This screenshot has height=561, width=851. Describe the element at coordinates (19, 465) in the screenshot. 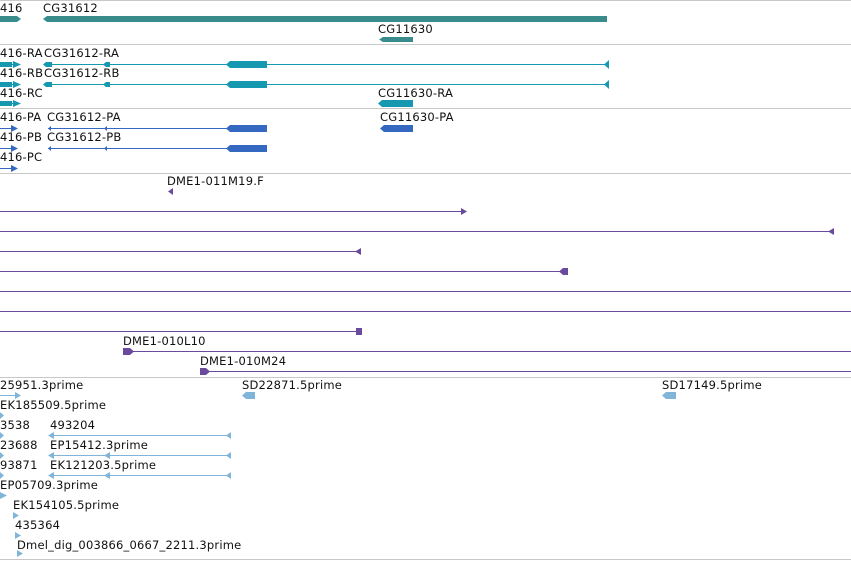

I see `est-label: 93871` at that location.